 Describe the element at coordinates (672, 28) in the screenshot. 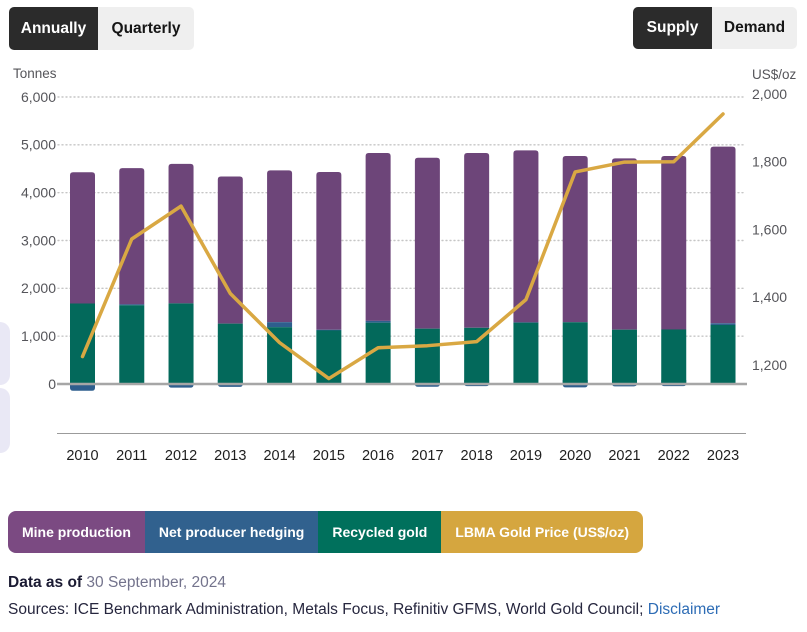

I see `tab-supply: Supply` at that location.